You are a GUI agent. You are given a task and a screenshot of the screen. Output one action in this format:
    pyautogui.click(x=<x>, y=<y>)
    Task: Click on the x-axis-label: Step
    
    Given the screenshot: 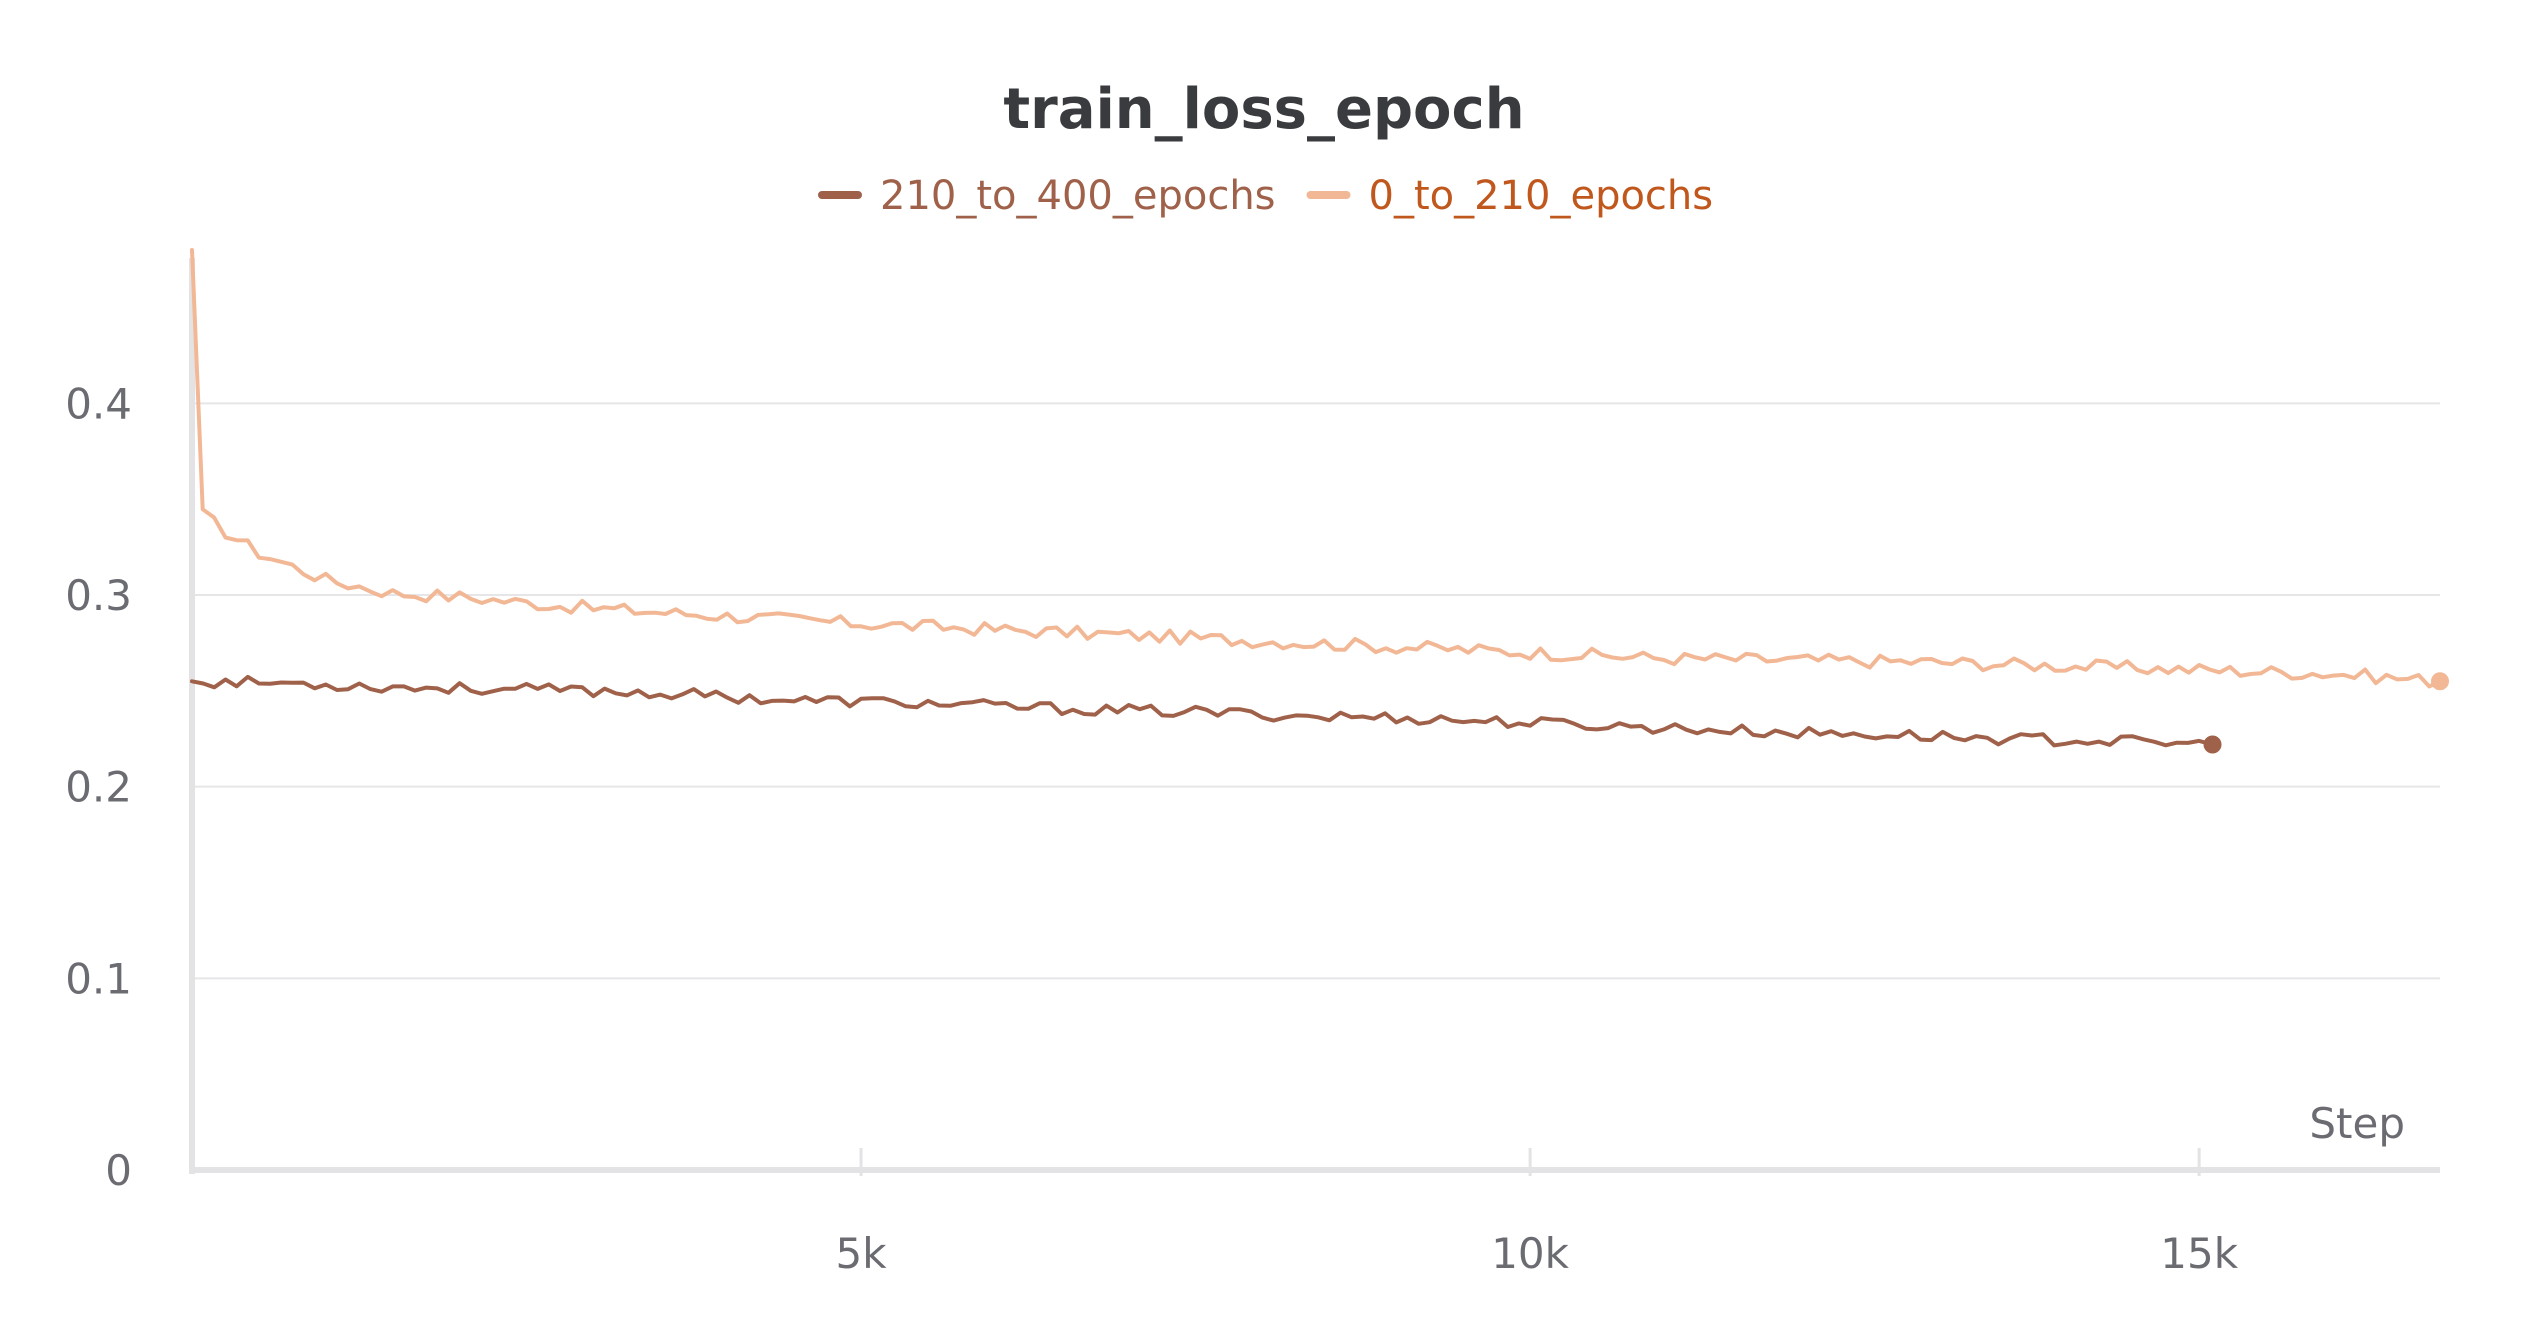 What is the action you would take?
    pyautogui.click(x=2357, y=1123)
    